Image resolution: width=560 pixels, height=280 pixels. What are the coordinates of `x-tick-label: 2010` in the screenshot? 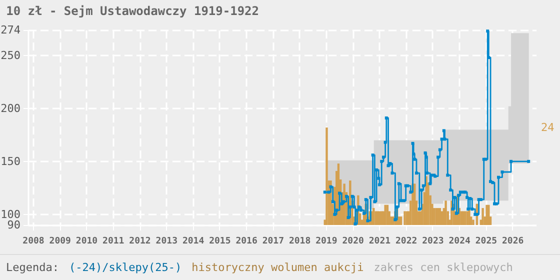 It's located at (87, 241).